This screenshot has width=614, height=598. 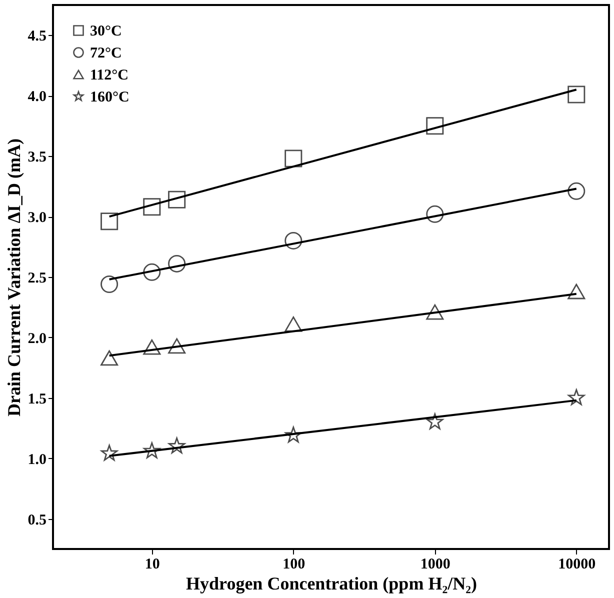 What do you see at coordinates (14, 277) in the screenshot?
I see `y-axis-title: Drain Current Variation ΔI_D (mA)` at bounding box center [14, 277].